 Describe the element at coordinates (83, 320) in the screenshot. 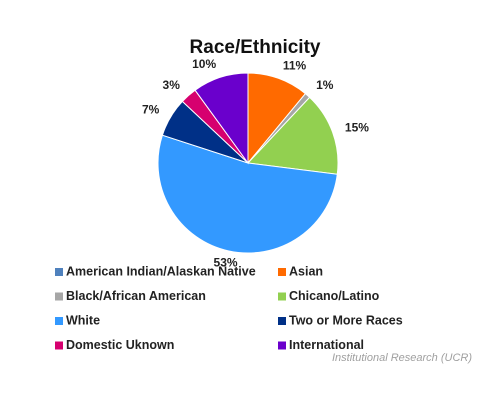

I see `legend-label: White` at that location.